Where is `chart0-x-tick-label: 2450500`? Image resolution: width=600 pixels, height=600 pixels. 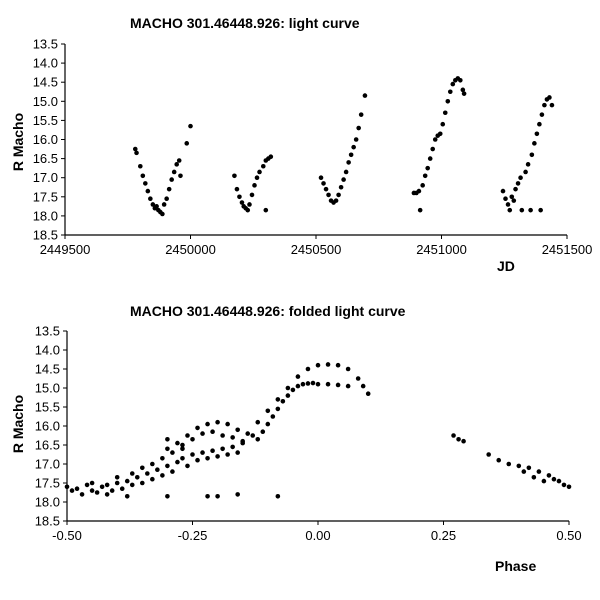 chart0-x-tick-label: 2450500 is located at coordinates (316, 249).